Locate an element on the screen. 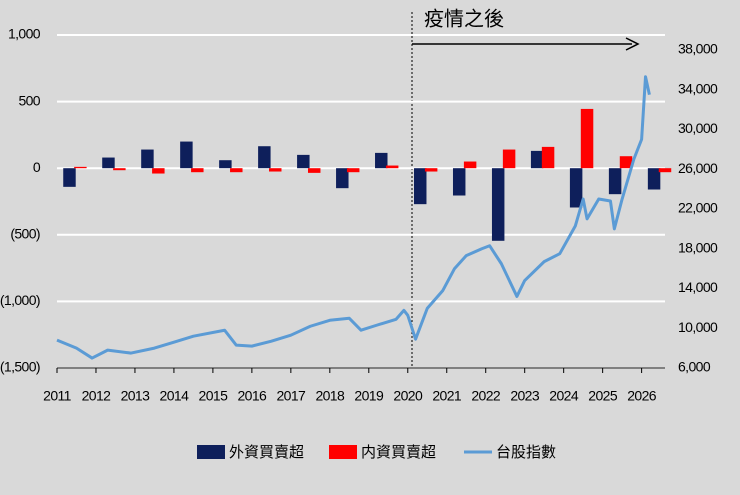 The image size is (740, 495). x-tick-label: 2017 is located at coordinates (291, 396).